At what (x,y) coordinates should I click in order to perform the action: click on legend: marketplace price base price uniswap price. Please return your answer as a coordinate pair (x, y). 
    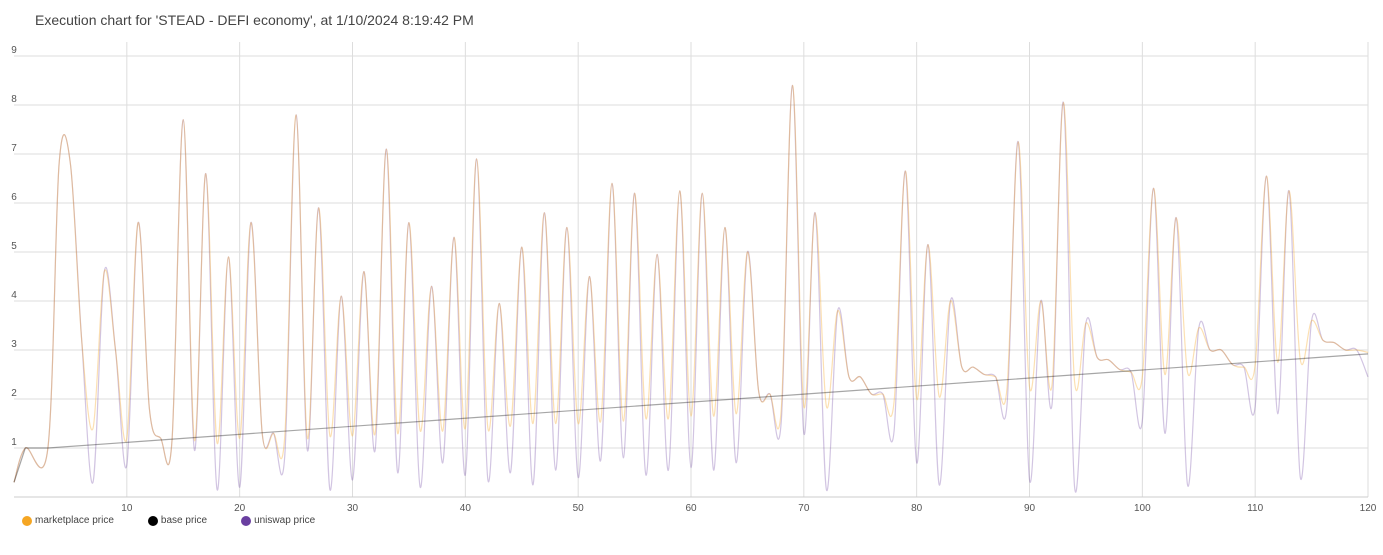
    Looking at the image, I should click on (168, 520).